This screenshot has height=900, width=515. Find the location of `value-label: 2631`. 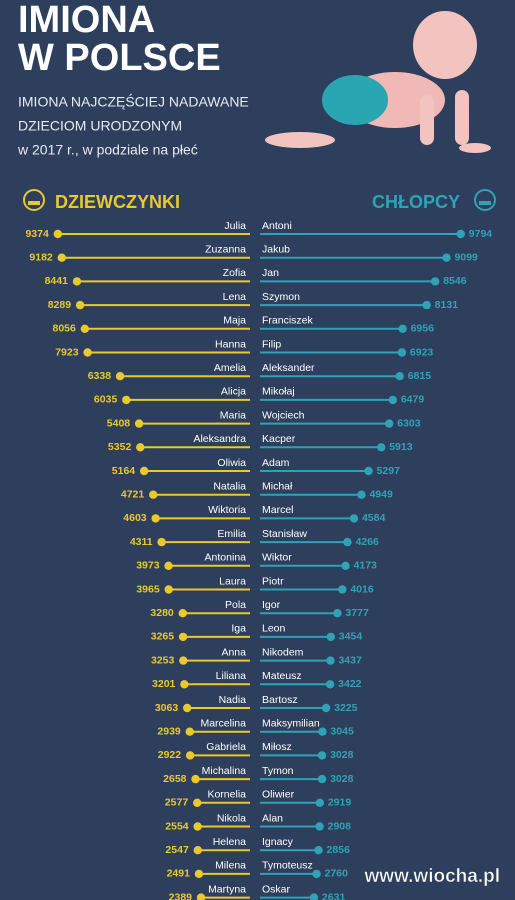

value-label: 2631 is located at coordinates (334, 895).